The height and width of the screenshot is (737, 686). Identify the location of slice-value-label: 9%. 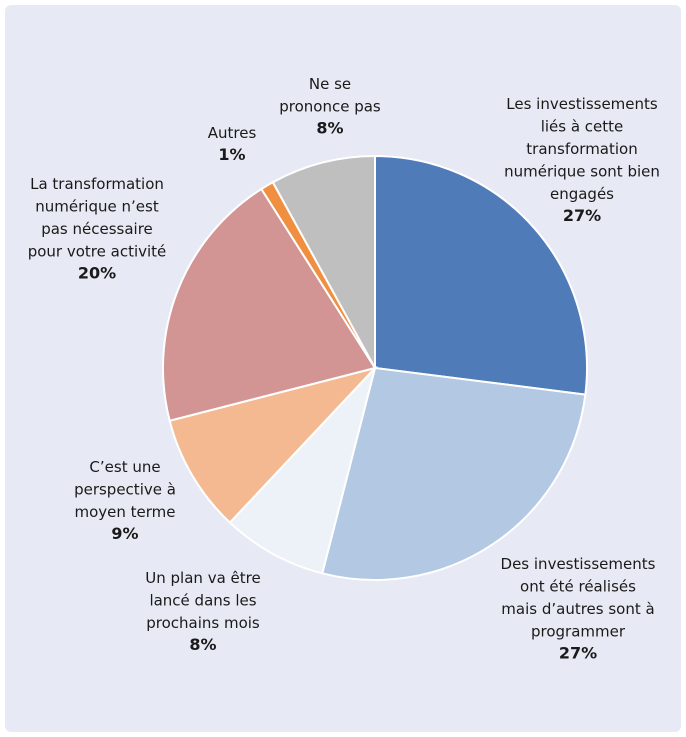
(124, 533).